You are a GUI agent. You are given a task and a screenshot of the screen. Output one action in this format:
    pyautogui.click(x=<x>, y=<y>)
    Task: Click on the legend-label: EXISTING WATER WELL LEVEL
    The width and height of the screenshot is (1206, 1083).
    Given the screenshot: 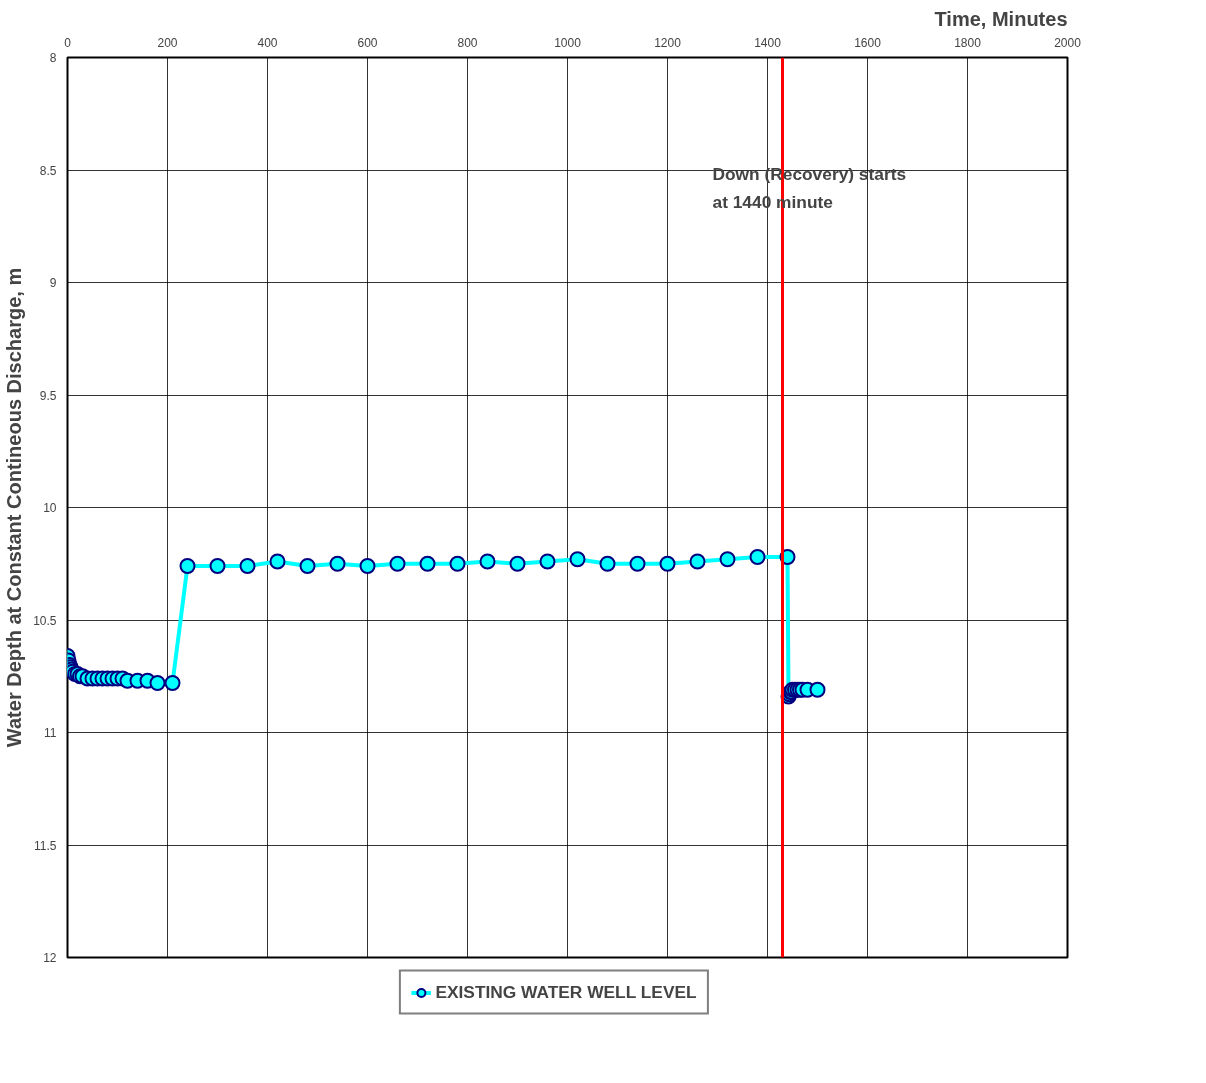 What is the action you would take?
    pyautogui.click(x=566, y=992)
    